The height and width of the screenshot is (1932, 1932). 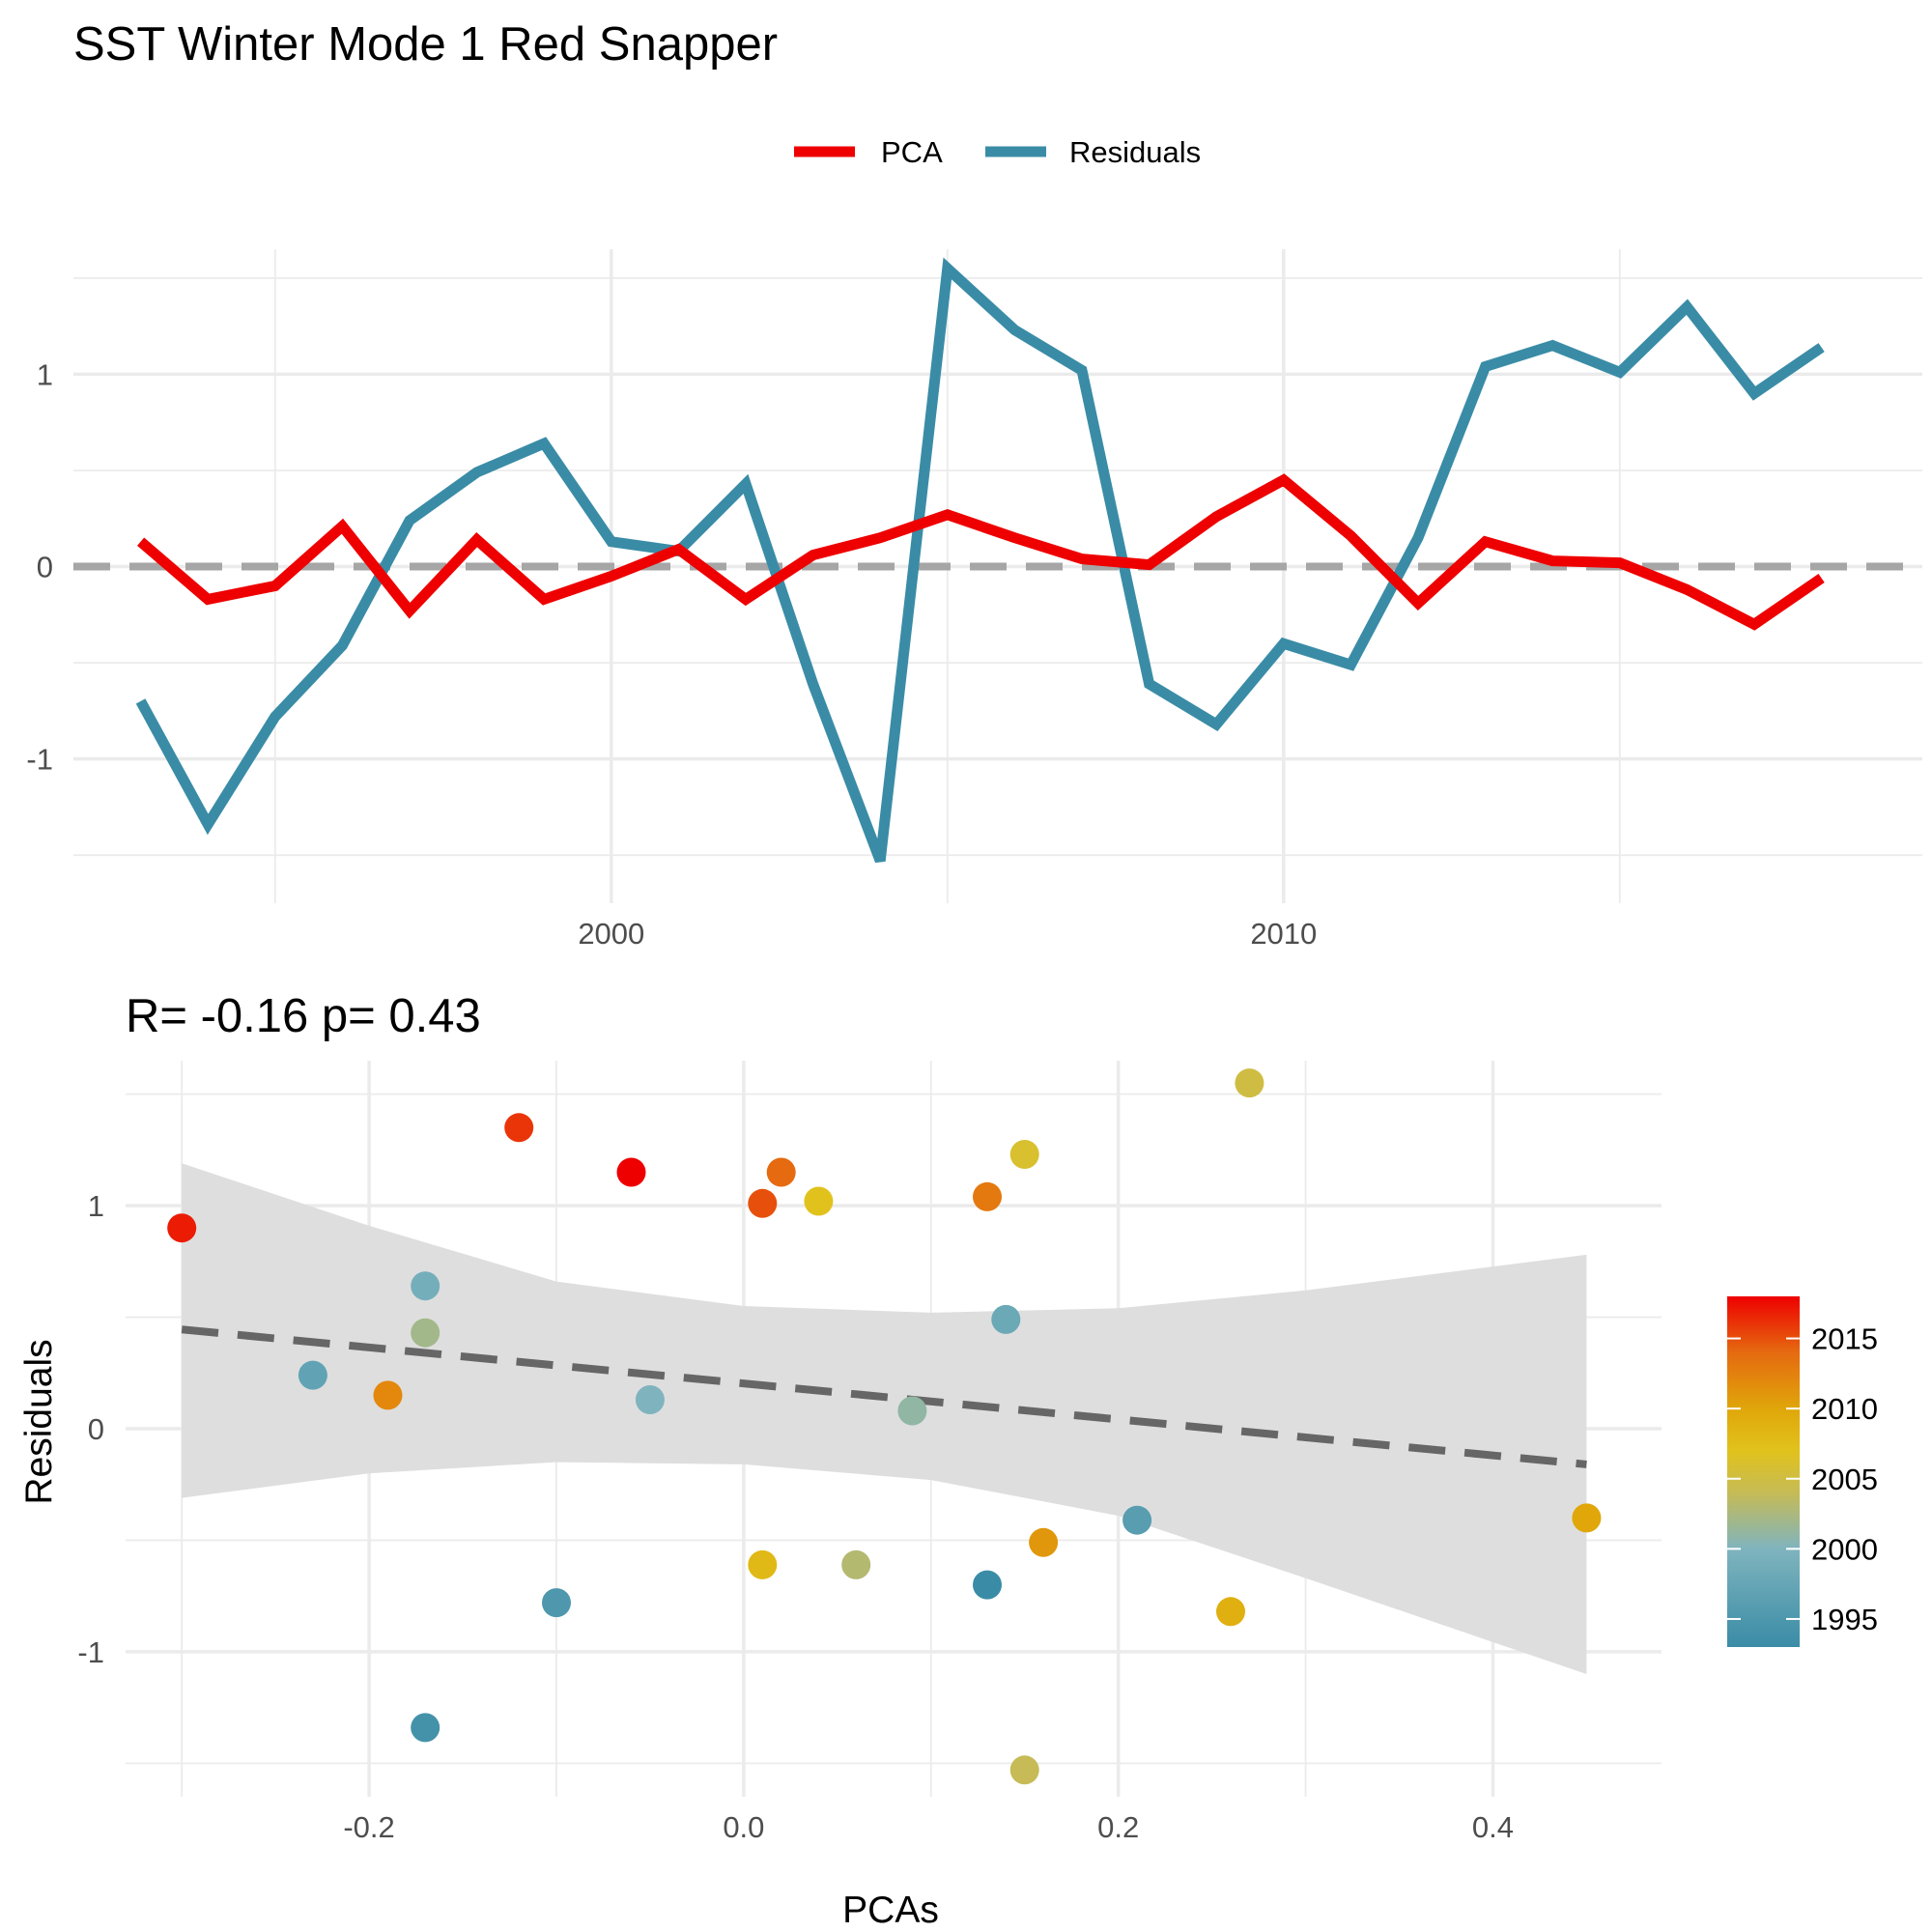 I want to click on x-tick-label: 0.4, so click(x=1493, y=1827).